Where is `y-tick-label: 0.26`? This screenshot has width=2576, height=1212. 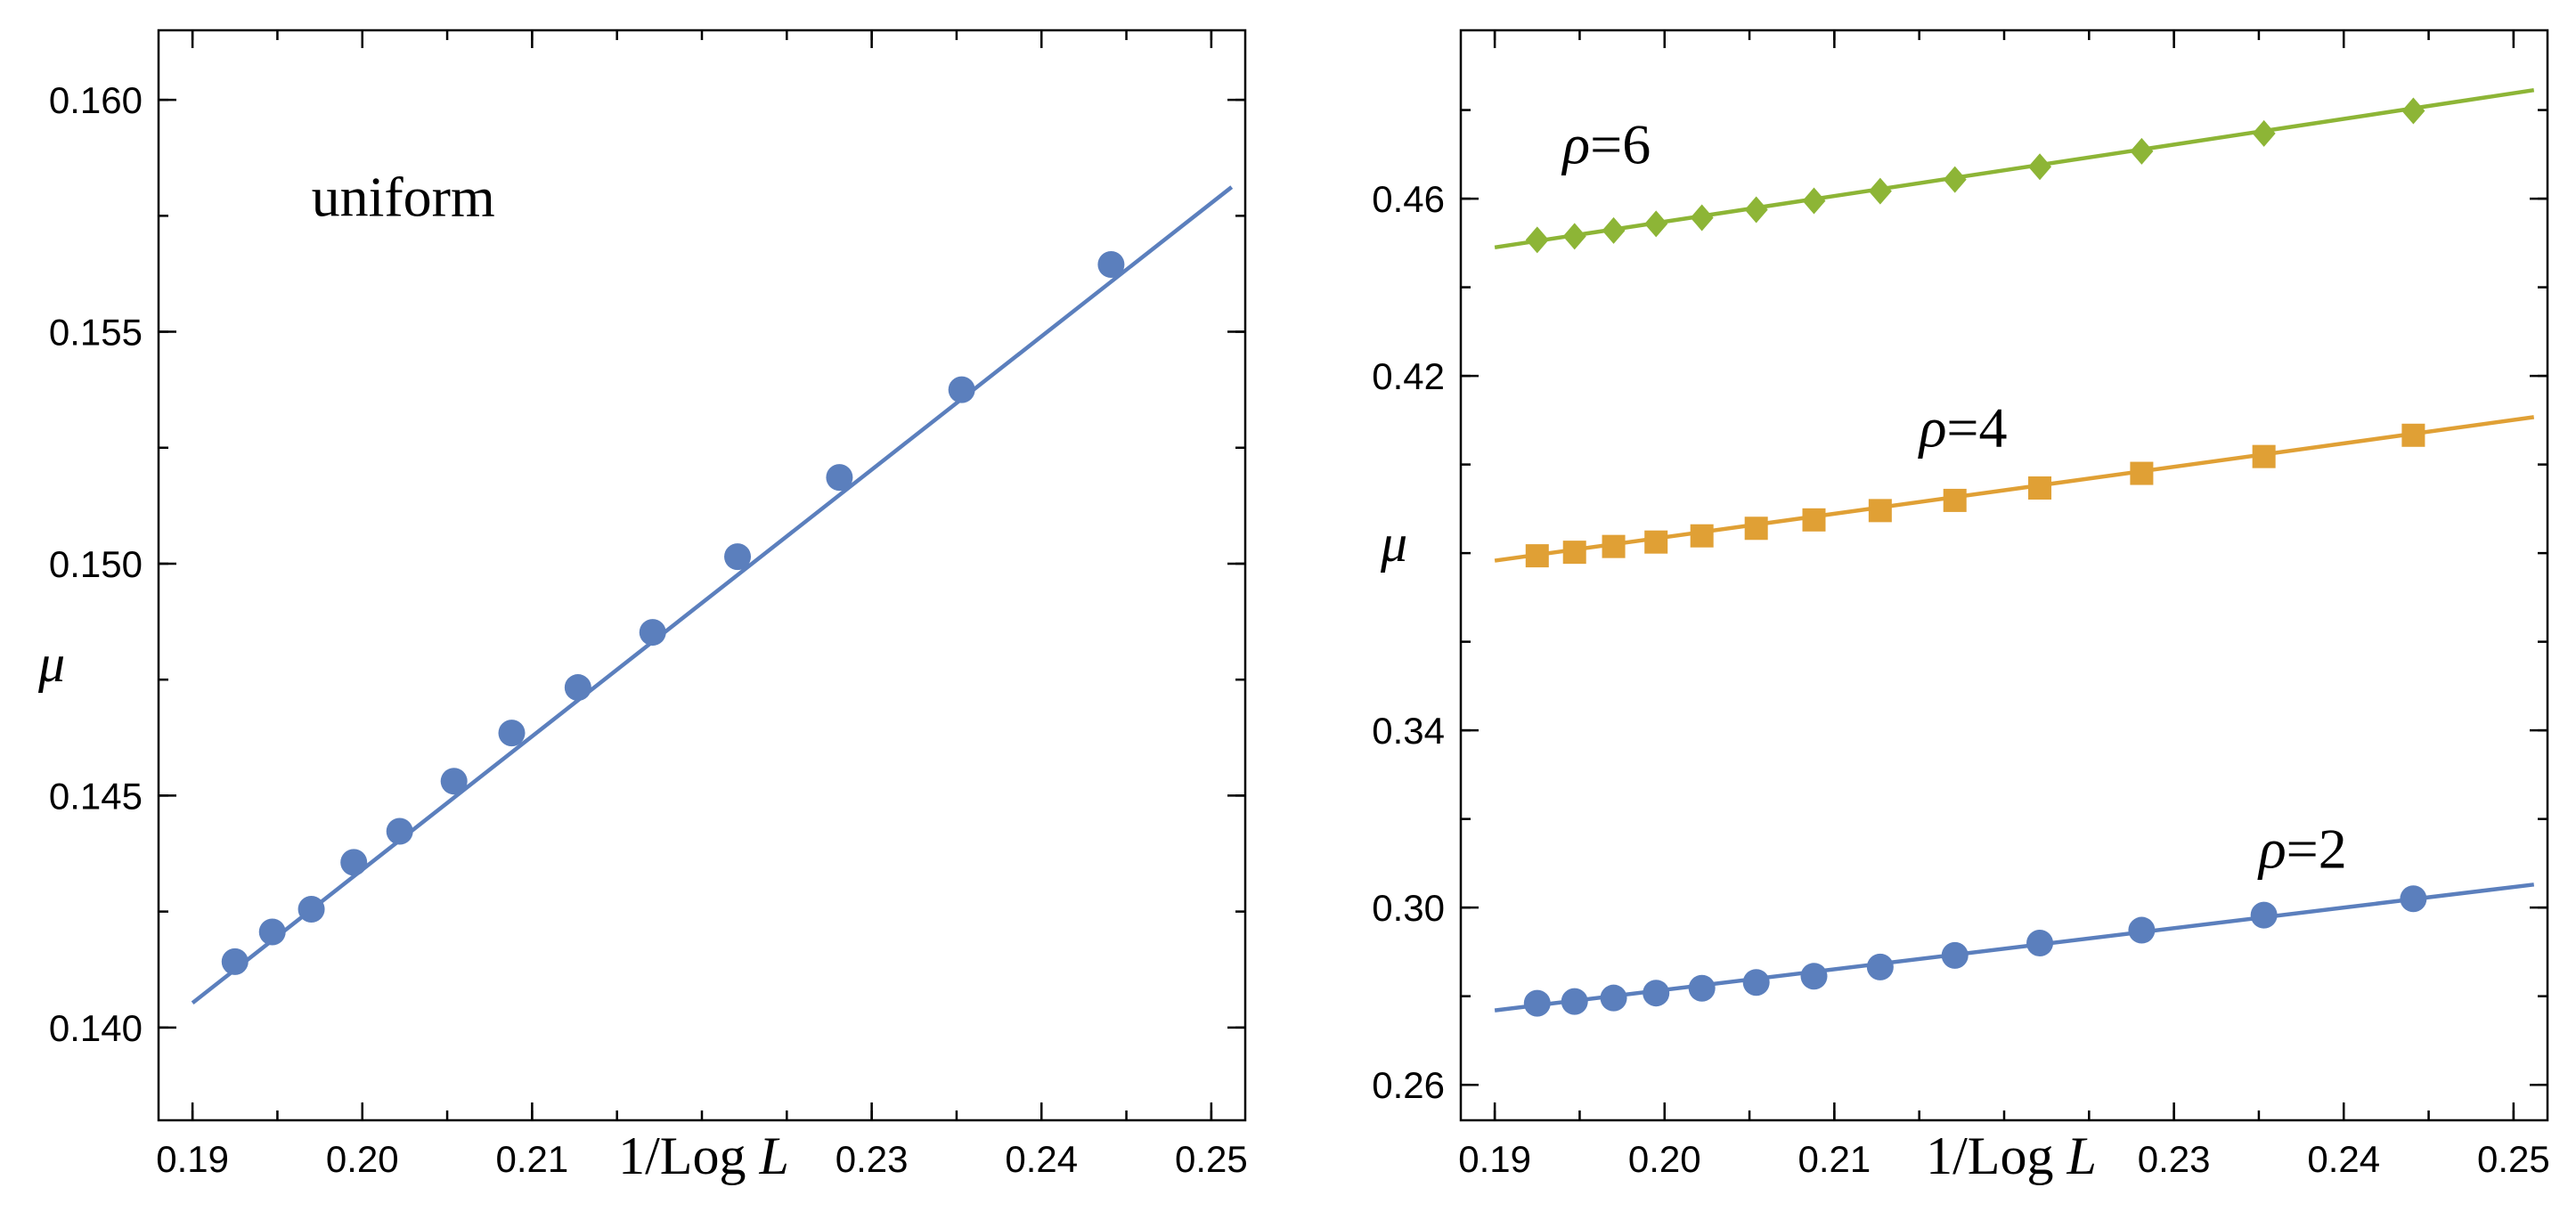 y-tick-label: 0.26 is located at coordinates (1409, 1085).